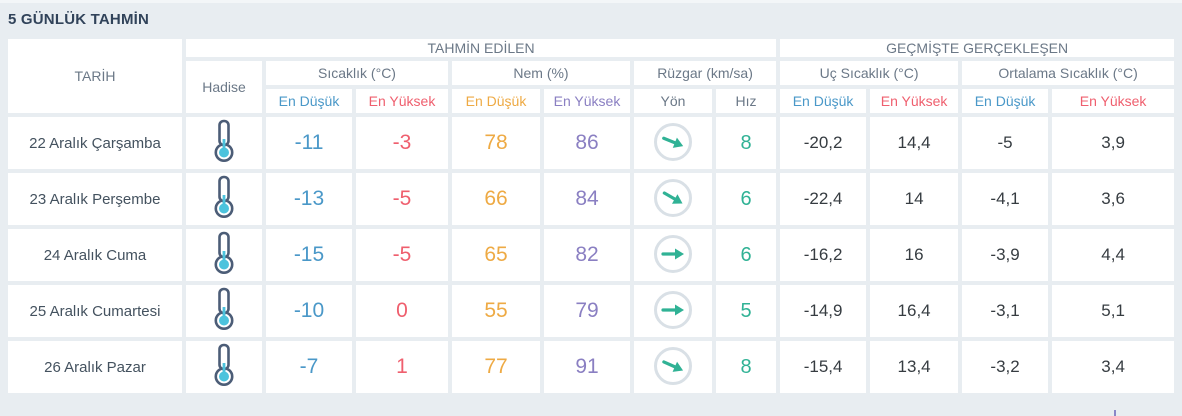 The height and width of the screenshot is (416, 1182). I want to click on header-avg-temp: Ortalama Sıcaklık (°C), so click(1068, 73).